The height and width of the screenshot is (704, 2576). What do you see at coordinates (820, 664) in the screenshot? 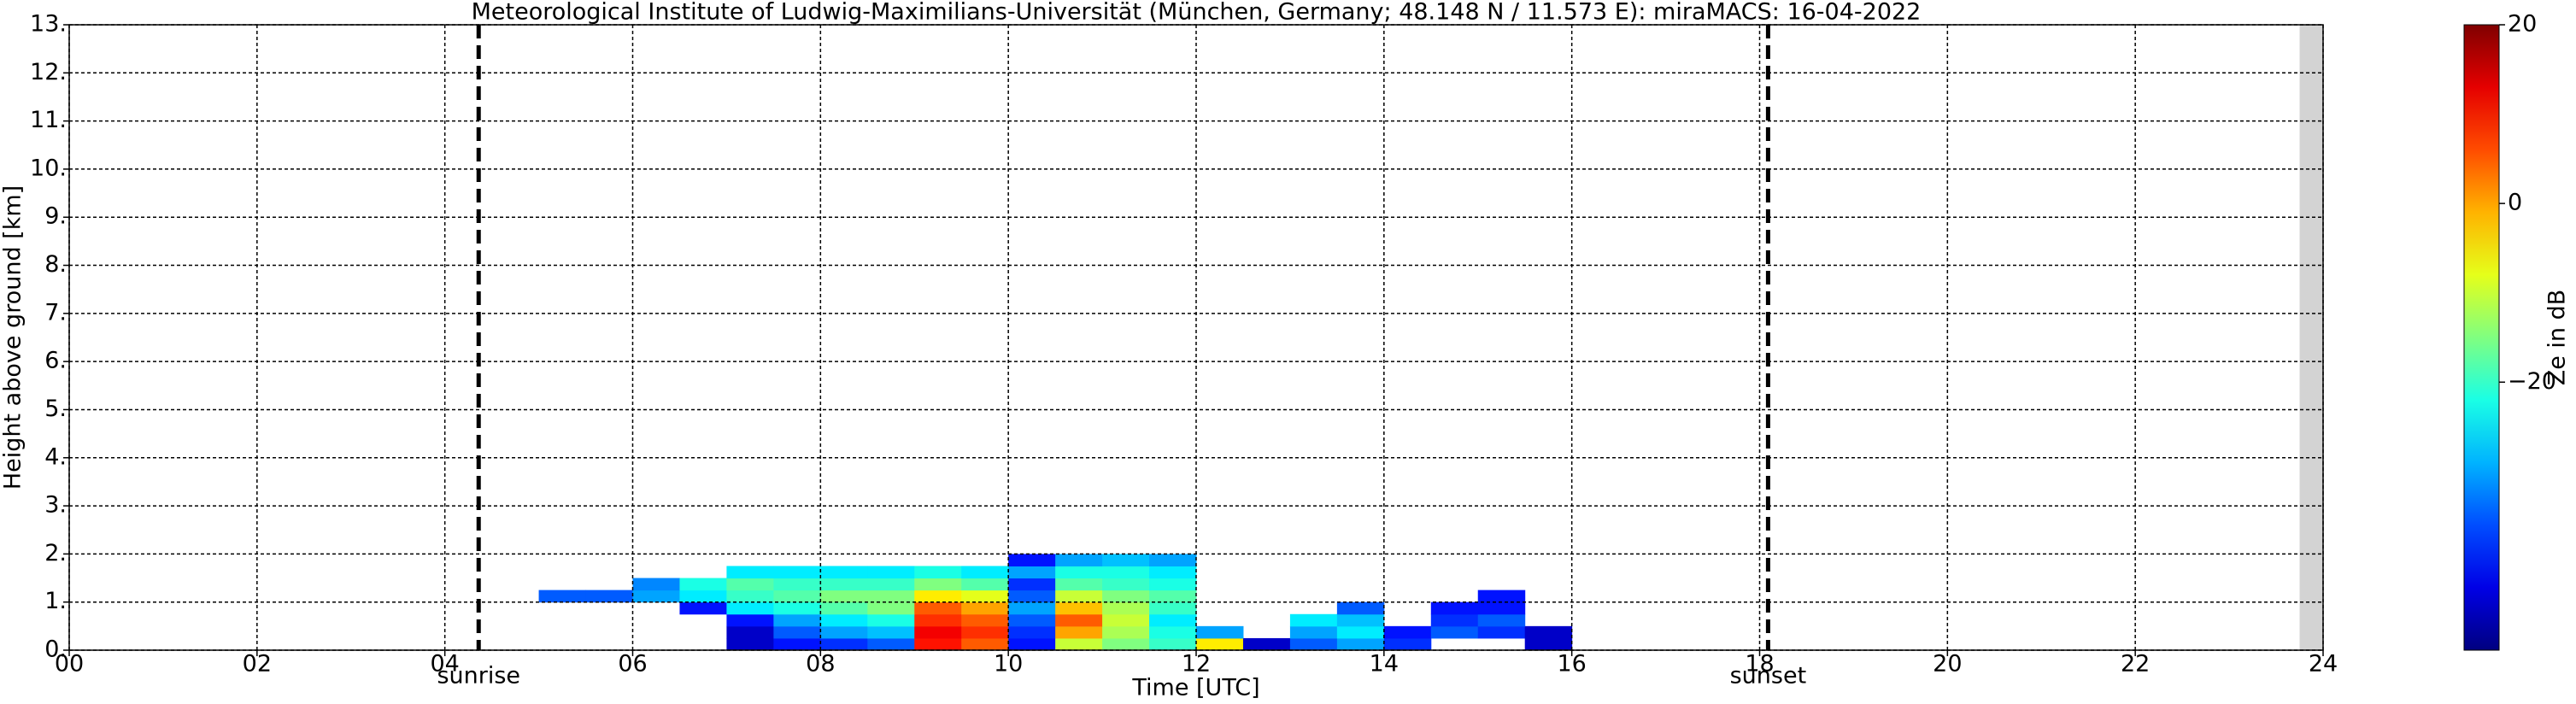
I see `x-tick-label: 08` at bounding box center [820, 664].